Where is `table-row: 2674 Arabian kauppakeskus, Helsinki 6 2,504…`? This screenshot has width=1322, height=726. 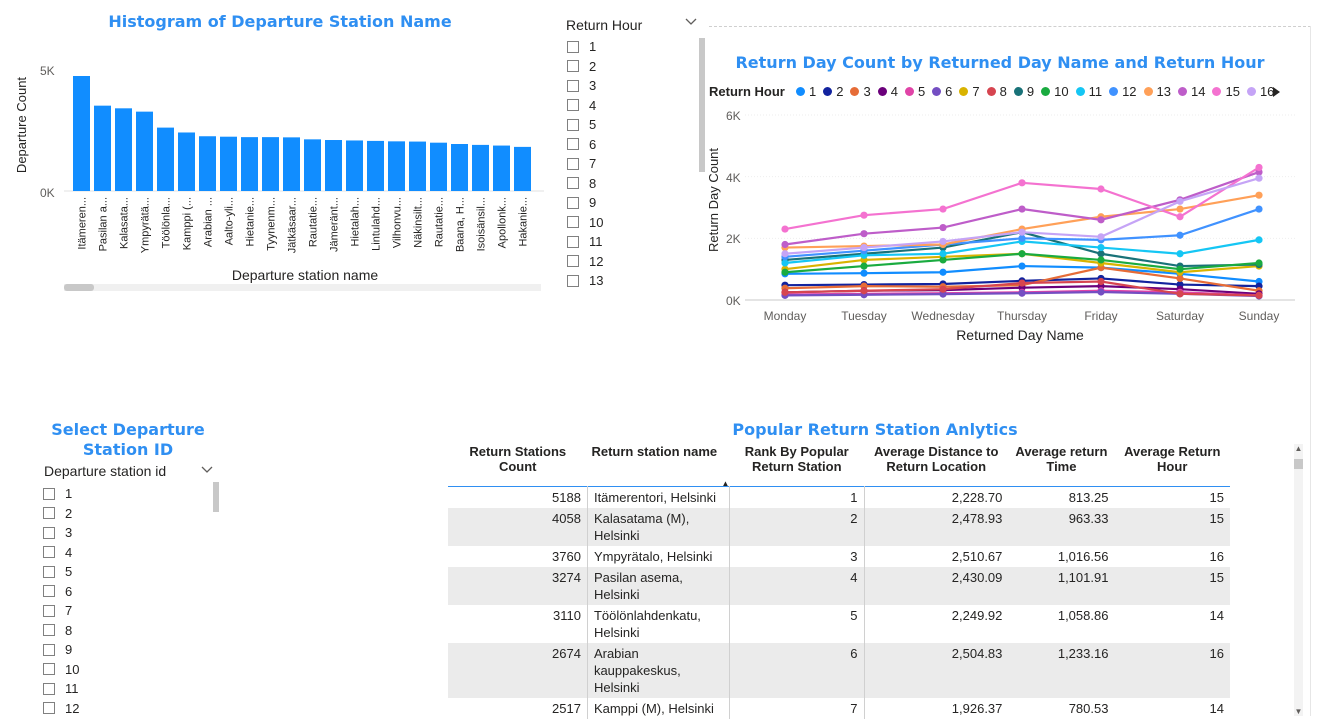
table-row: 2674 Arabian kauppakeskus, Helsinki 6 2,504… is located at coordinates (839, 670).